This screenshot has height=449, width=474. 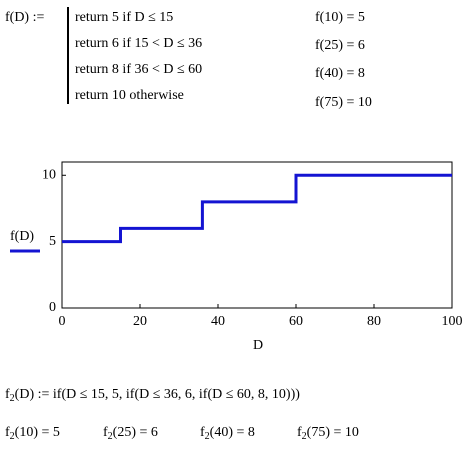 What do you see at coordinates (343, 102) in the screenshot?
I see `evaluation: f(75) = 10` at bounding box center [343, 102].